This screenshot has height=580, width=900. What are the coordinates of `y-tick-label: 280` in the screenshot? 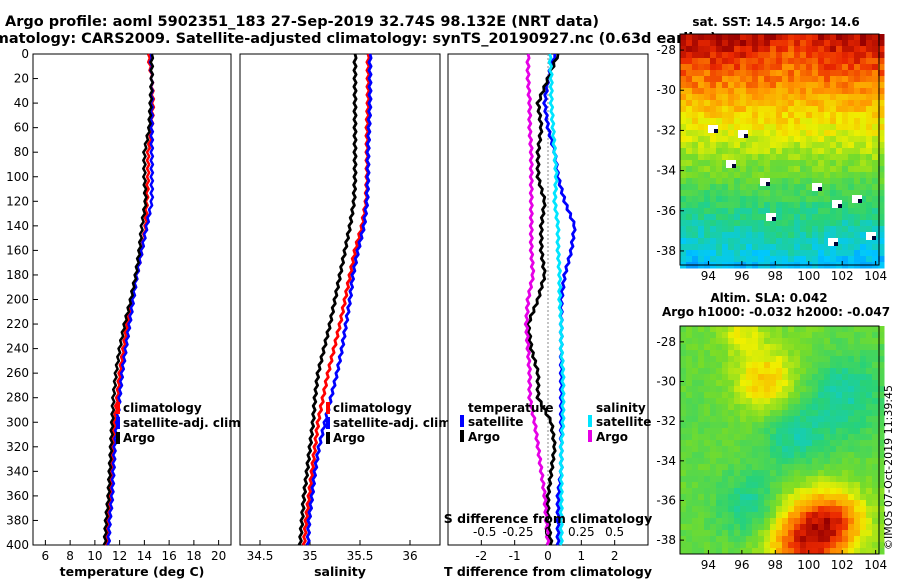 It's located at (17, 398).